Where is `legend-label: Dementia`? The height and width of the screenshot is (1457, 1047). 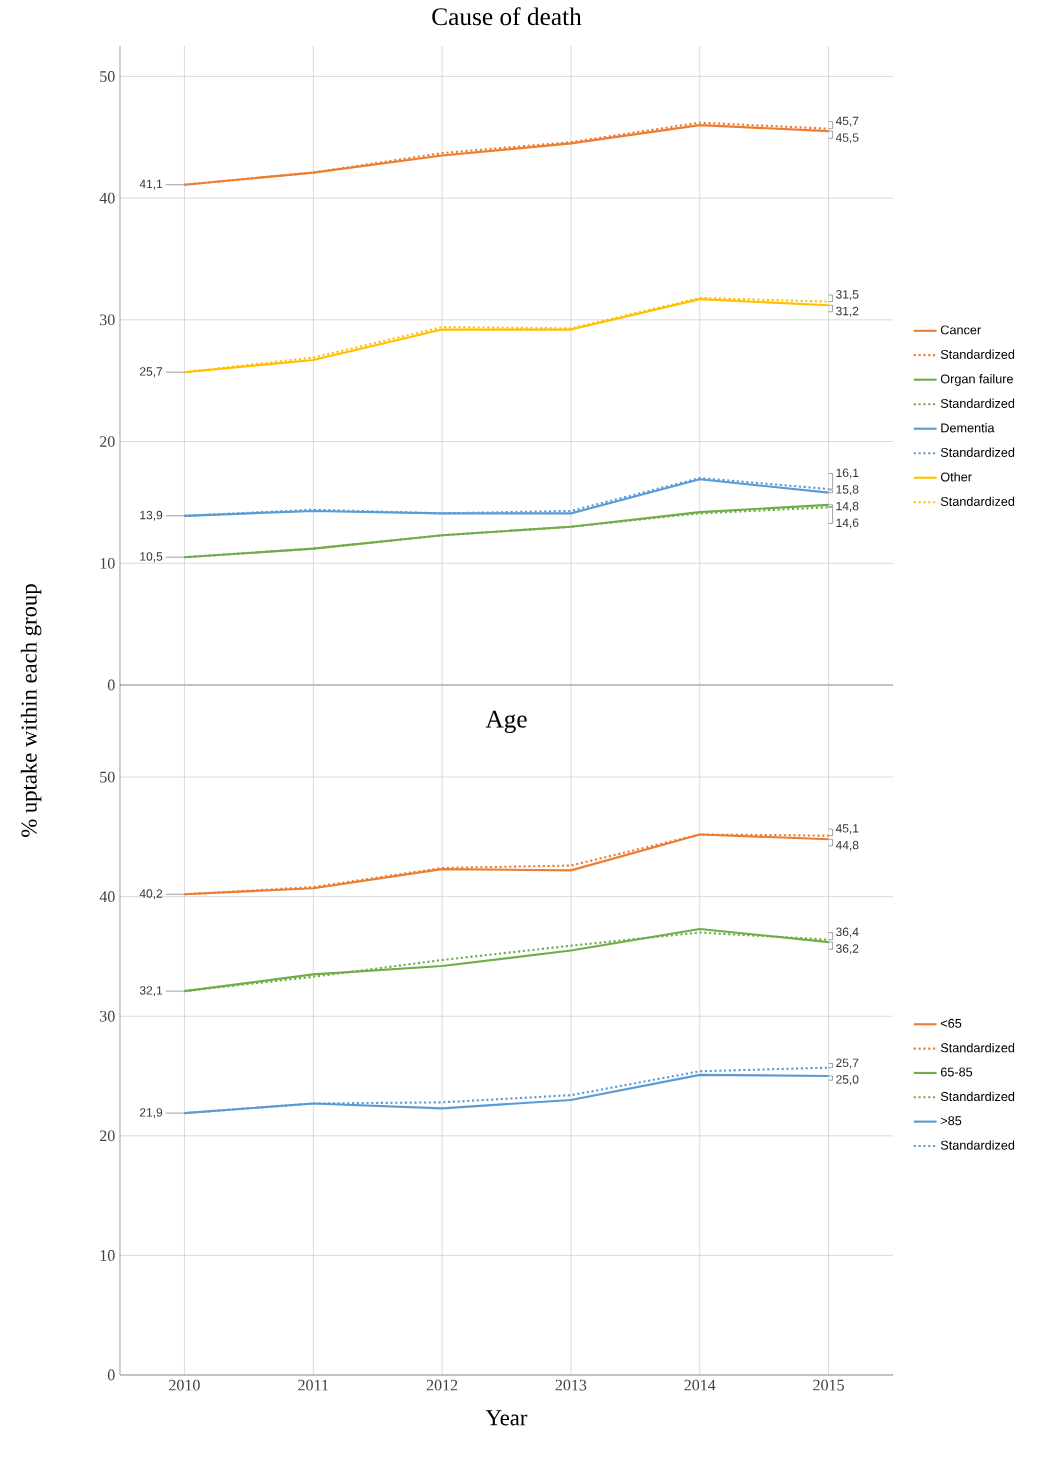
legend-label: Dementia is located at coordinates (968, 428).